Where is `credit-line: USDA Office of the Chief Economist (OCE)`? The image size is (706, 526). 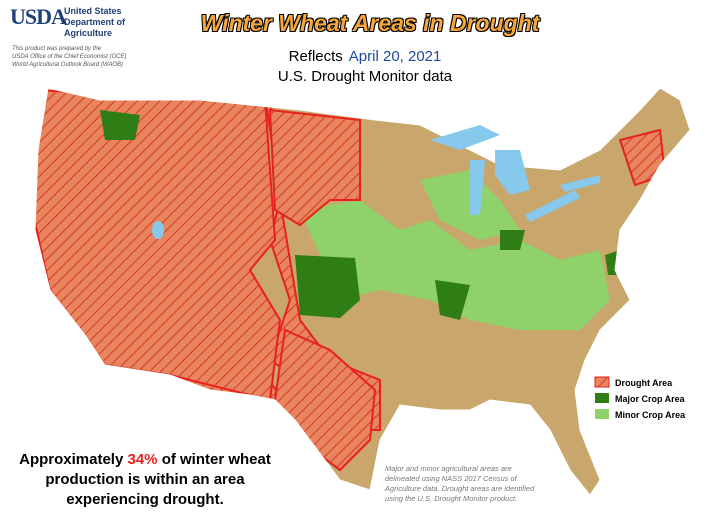 credit-line: USDA Office of the Chief Economist (OCE) is located at coordinates (69, 57).